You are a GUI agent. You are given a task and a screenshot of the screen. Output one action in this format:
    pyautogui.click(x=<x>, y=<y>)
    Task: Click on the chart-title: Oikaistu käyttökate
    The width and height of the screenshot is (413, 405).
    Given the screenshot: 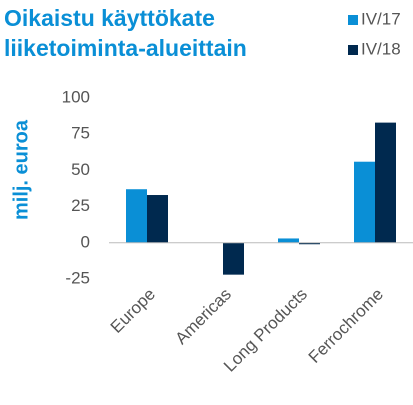 What is the action you would take?
    pyautogui.click(x=109, y=18)
    